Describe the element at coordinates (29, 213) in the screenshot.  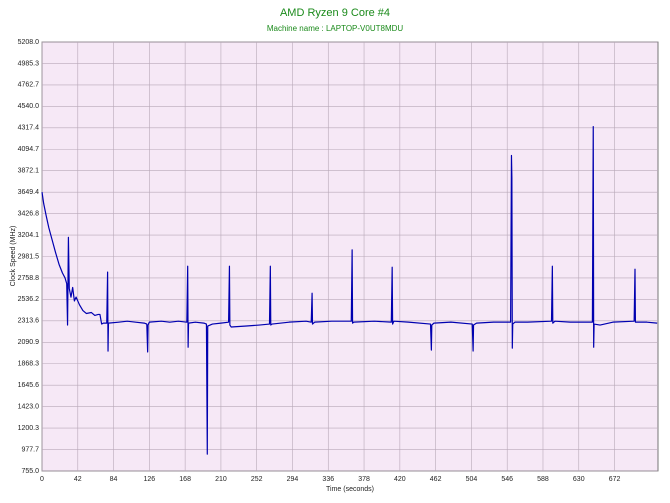
I see `y-tick-label: 3426.8` at that location.